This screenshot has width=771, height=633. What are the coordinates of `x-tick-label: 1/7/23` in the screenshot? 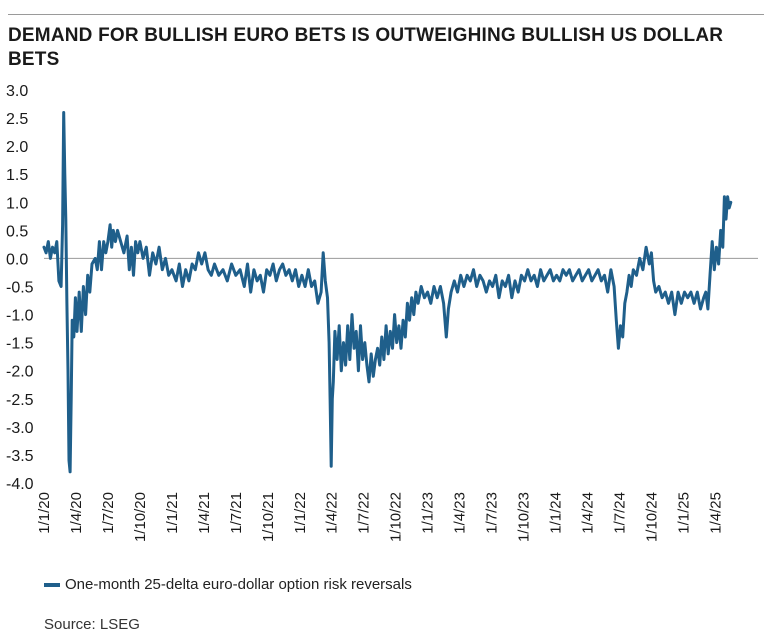 It's located at (492, 513).